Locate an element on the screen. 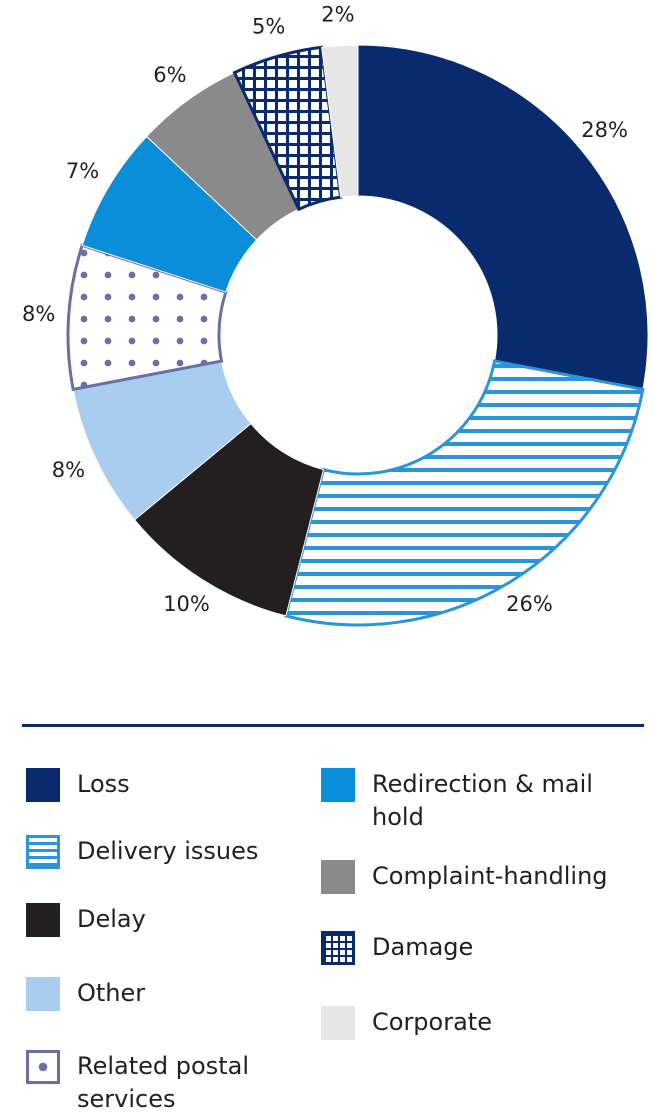  legend-swatch-delay is located at coordinates (43, 920).